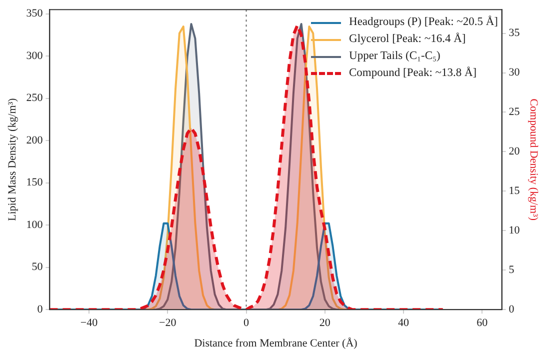 The height and width of the screenshot is (354, 550). I want to click on y-tick-label: 250, so click(35, 98).